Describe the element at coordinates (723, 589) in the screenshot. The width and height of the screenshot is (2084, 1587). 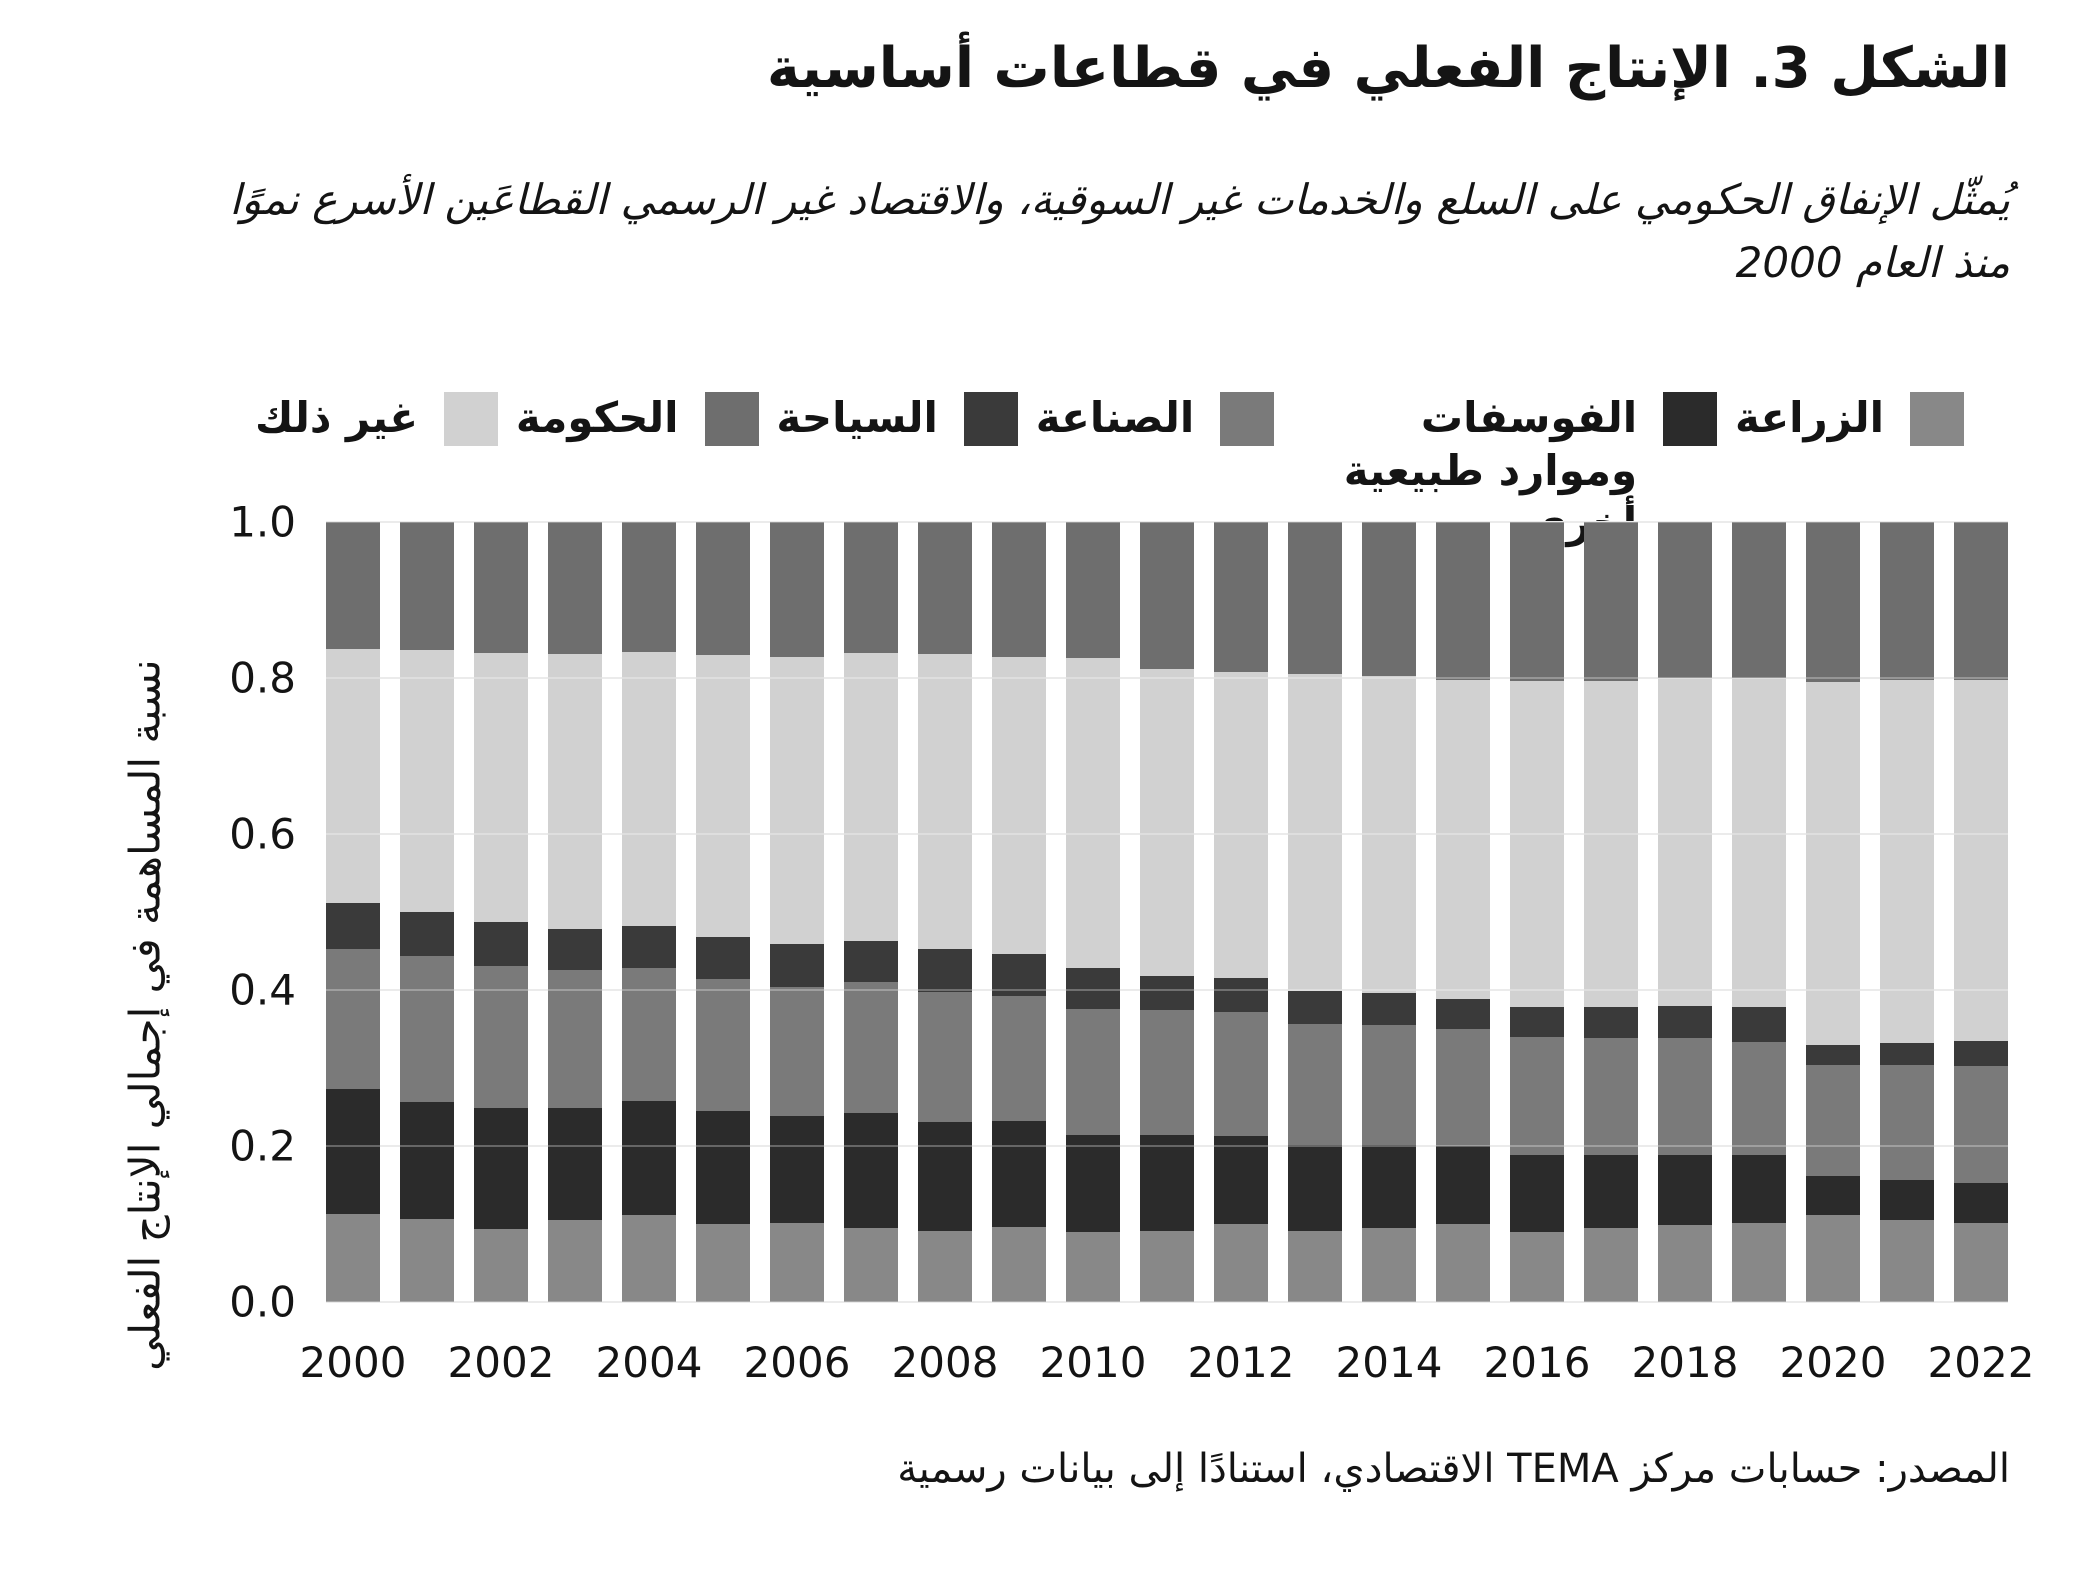
I see `segment-government-2005` at that location.